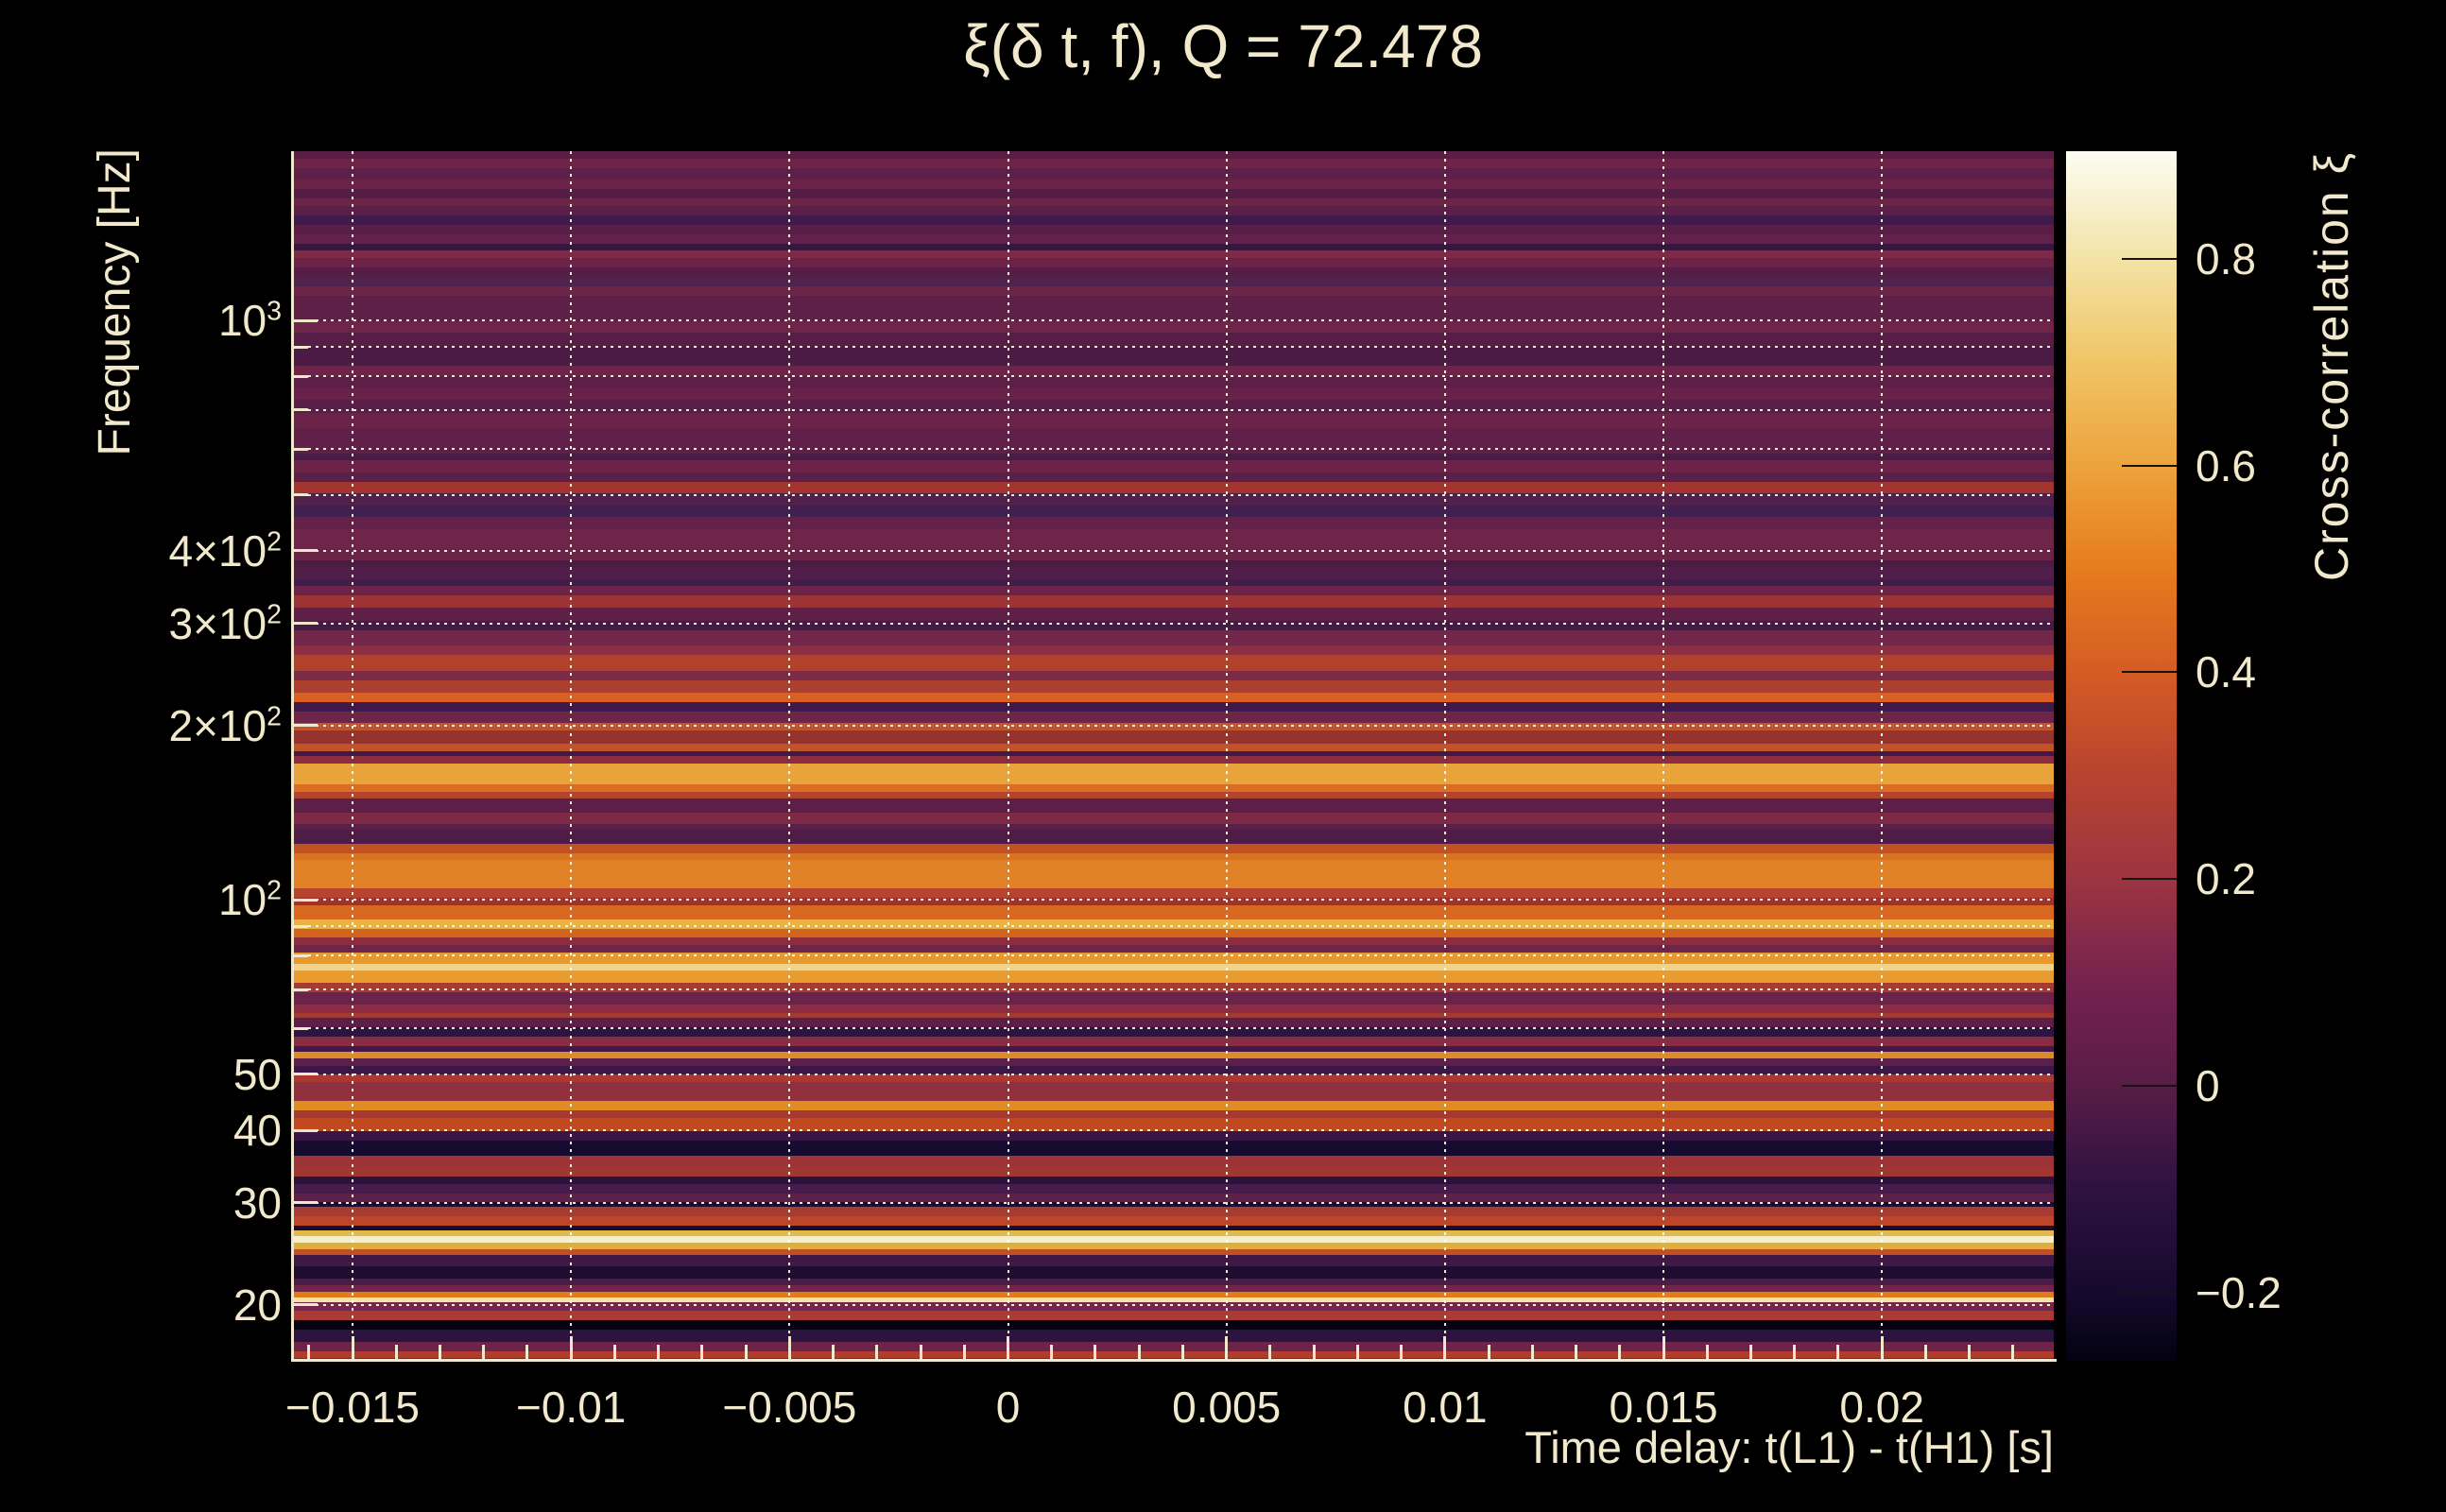  Describe the element at coordinates (1789, 1447) in the screenshot. I see `x-axis-title: Time delay: t(L1) - t(H1) [s]` at that location.